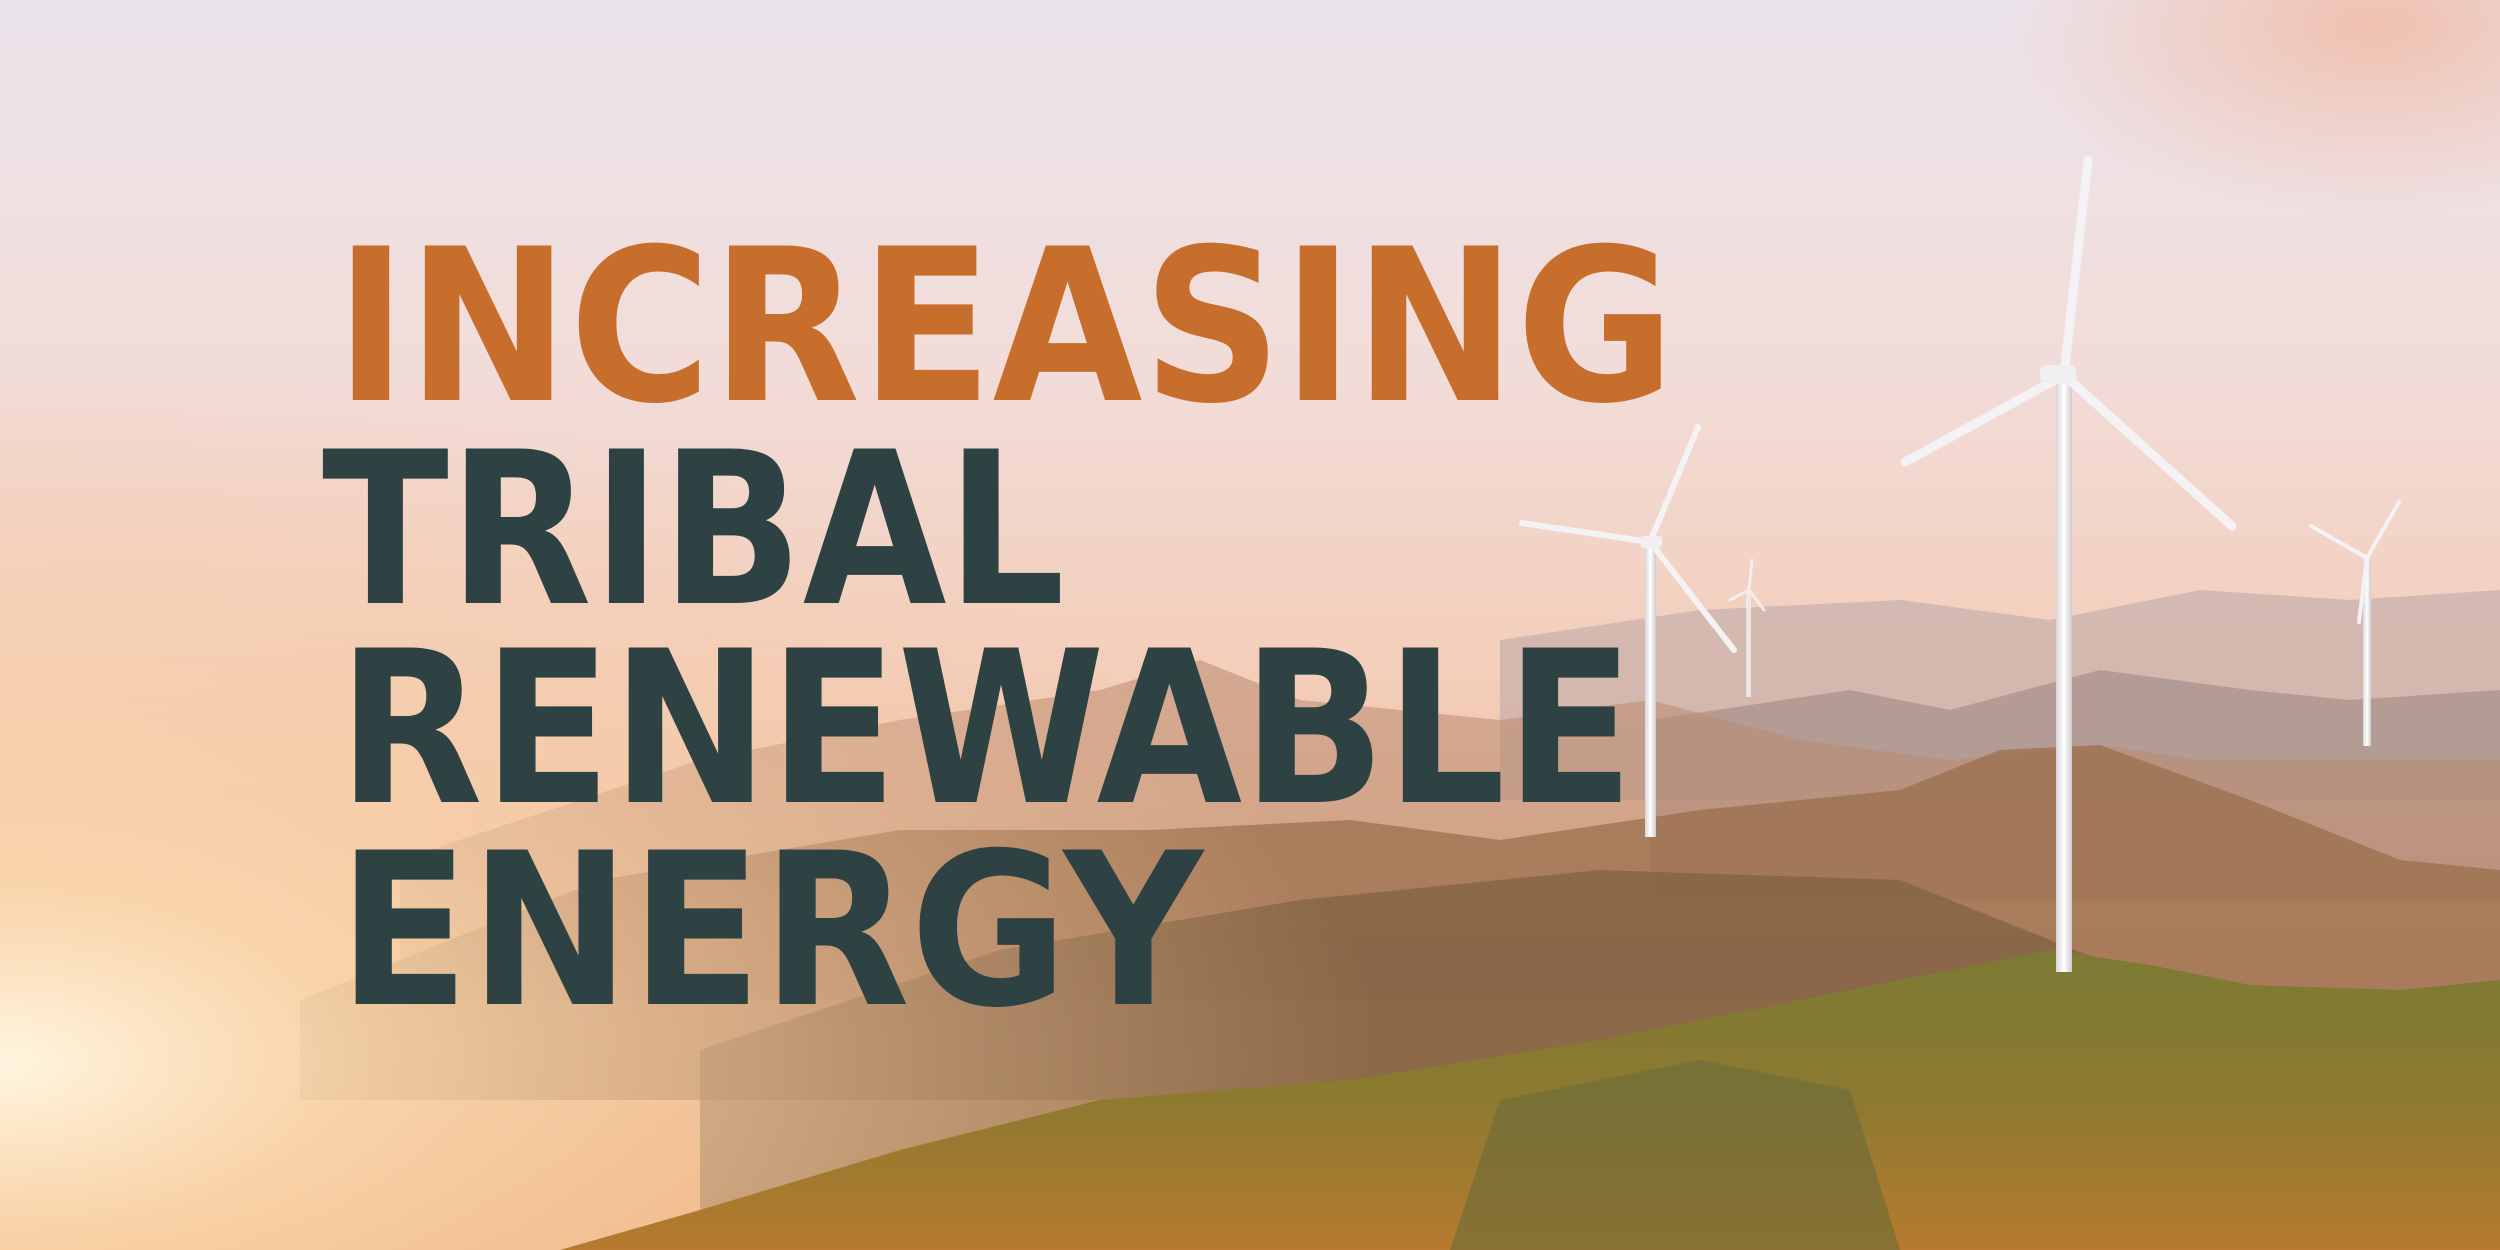 This screenshot has height=1250, width=2500. Describe the element at coordinates (1675, 1155) in the screenshot. I see `village-slope` at that location.